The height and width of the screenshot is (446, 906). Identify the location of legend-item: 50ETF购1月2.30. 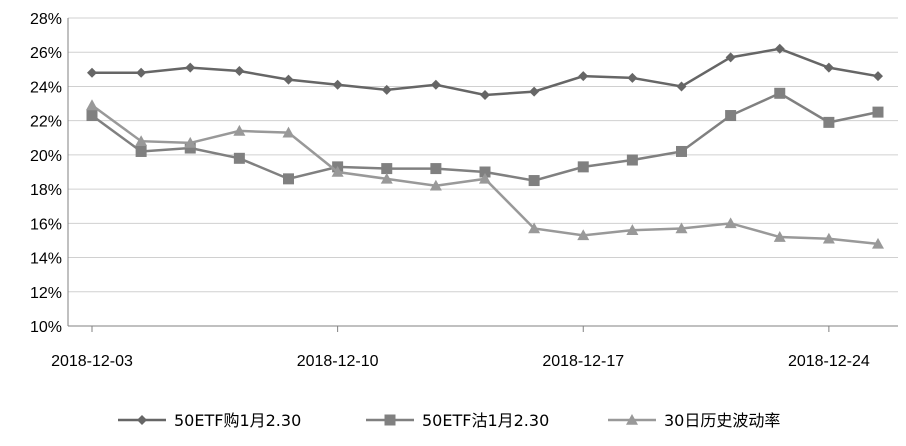
(209, 420).